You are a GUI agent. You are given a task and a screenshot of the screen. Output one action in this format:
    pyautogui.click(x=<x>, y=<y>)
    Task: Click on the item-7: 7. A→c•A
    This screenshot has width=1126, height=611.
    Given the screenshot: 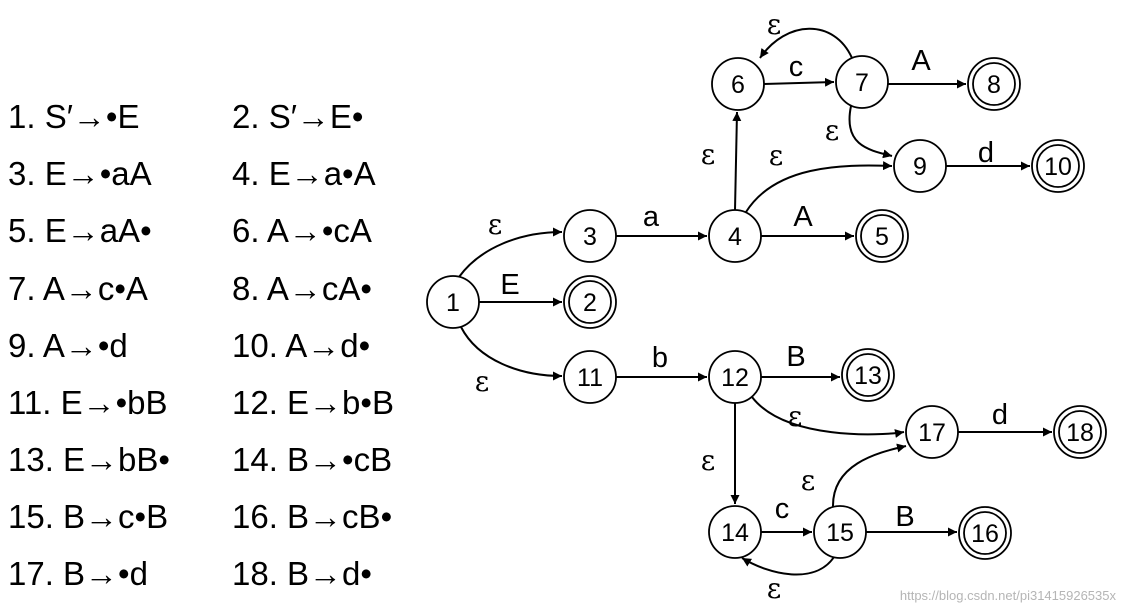 What is the action you would take?
    pyautogui.click(x=78, y=288)
    